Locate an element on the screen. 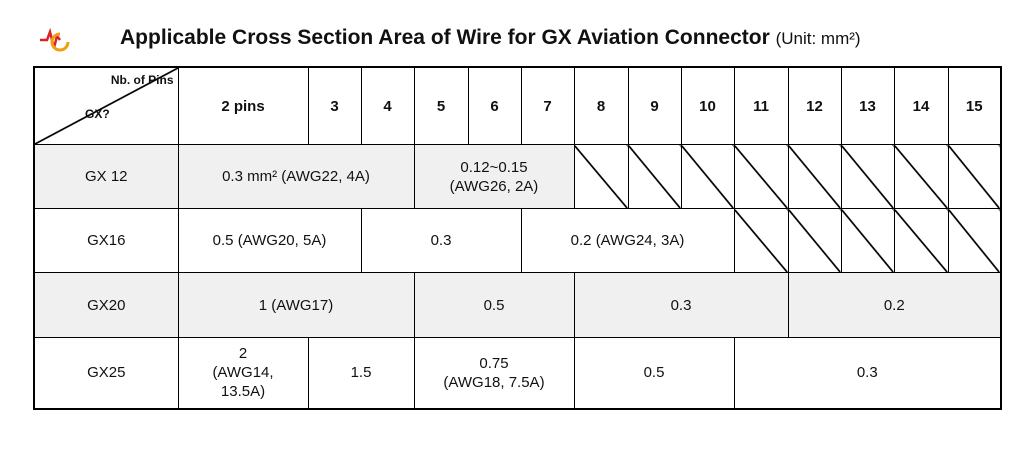 This screenshot has width=1034, height=449. column-header: 10 is located at coordinates (707, 105).